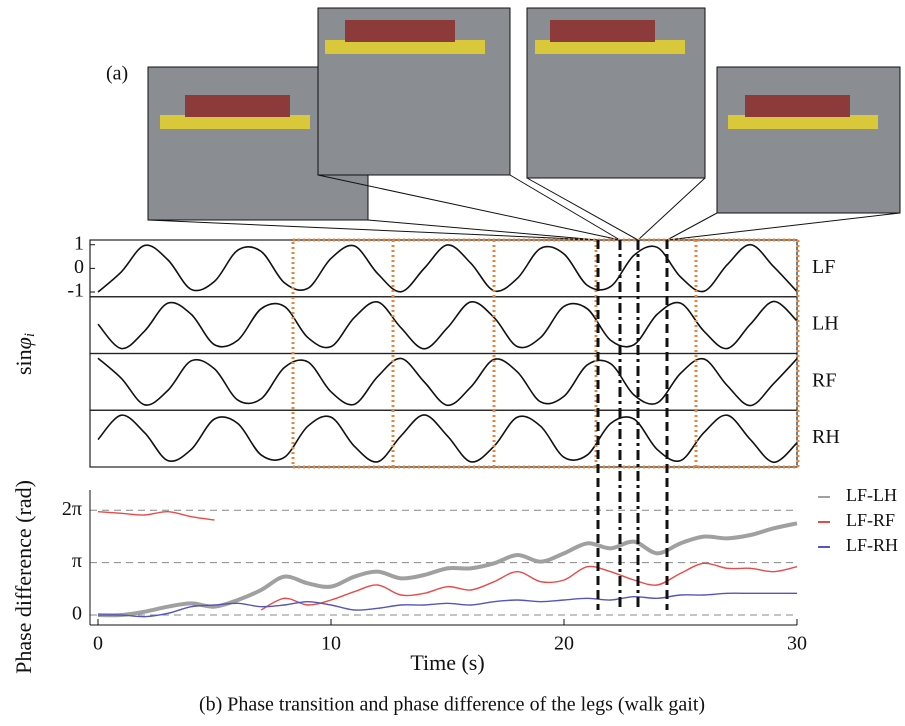 The width and height of the screenshot is (905, 726). I want to click on y-axis-label: Phase difference (rad), so click(23, 577).